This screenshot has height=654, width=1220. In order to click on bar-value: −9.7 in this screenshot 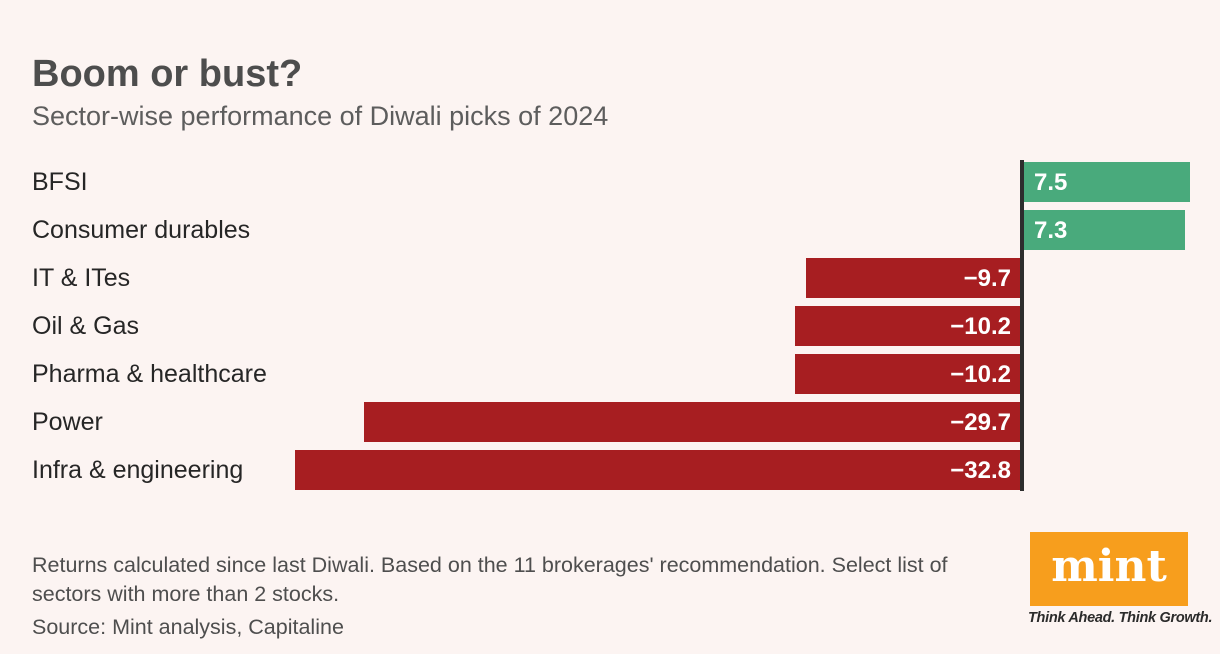, I will do `click(987, 278)`.